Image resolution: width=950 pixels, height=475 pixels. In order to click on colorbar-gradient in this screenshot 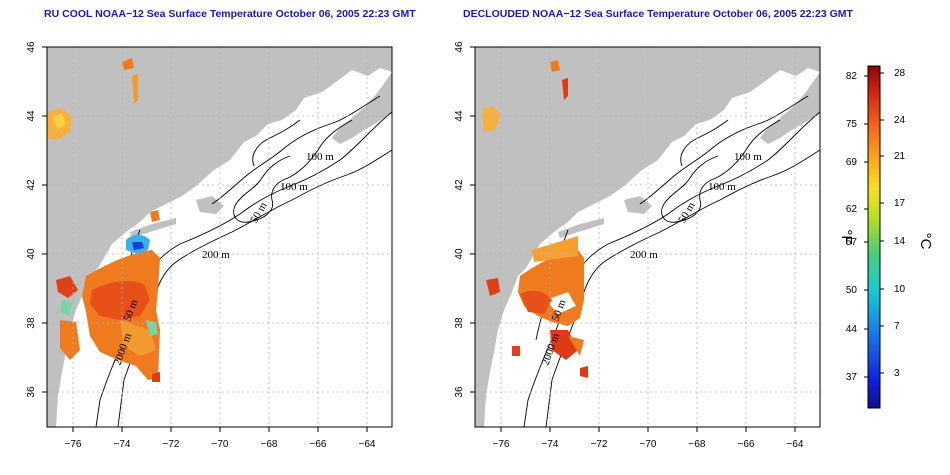, I will do `click(874, 237)`.